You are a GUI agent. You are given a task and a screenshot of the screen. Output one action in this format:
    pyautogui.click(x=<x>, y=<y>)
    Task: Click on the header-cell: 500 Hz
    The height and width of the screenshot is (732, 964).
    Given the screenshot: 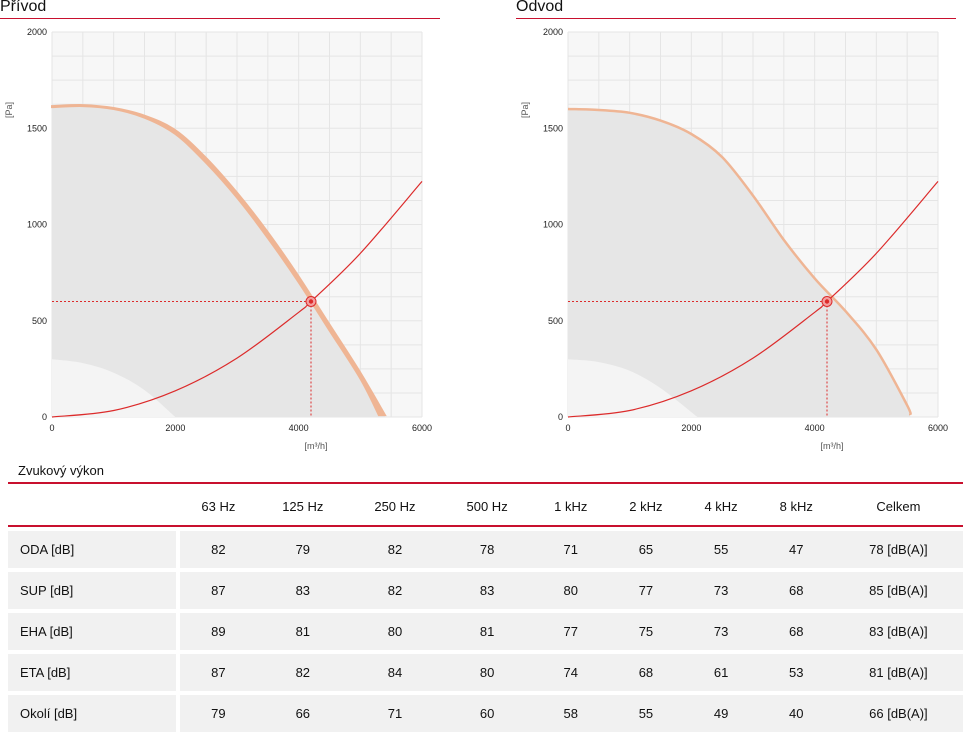 What is the action you would take?
    pyautogui.click(x=487, y=507)
    